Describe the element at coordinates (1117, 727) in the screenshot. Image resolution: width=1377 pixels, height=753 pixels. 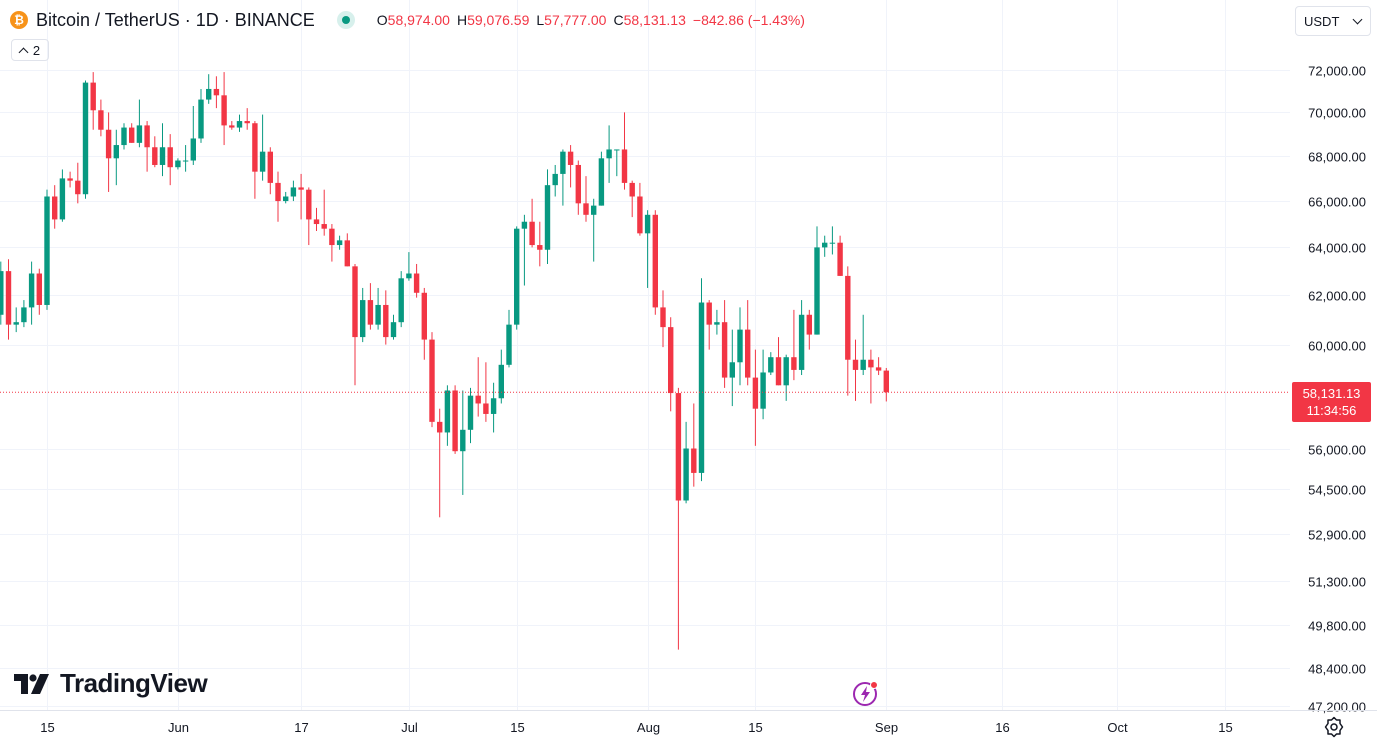
I see `time-tick-label: Oct` at that location.